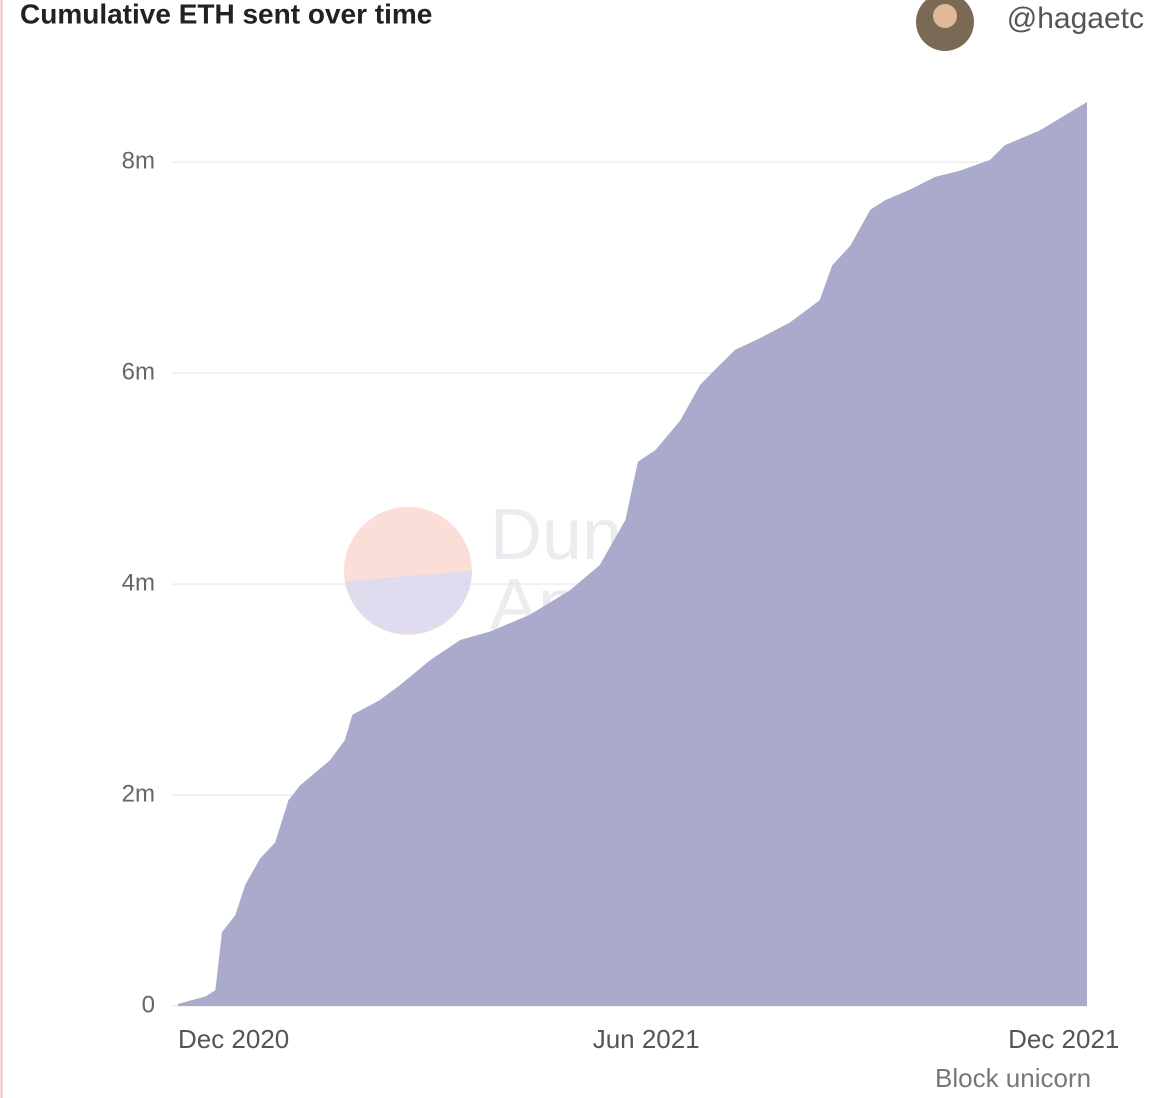 The width and height of the screenshot is (1150, 1098). Describe the element at coordinates (945, 16) in the screenshot. I see `avatar-face` at that location.